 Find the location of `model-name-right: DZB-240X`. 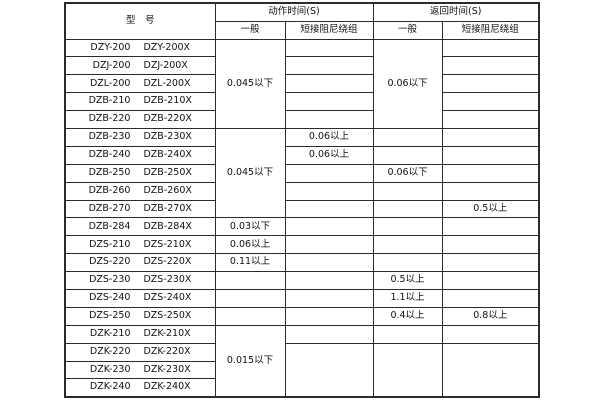

model-name-right: DZB-240X is located at coordinates (167, 155).